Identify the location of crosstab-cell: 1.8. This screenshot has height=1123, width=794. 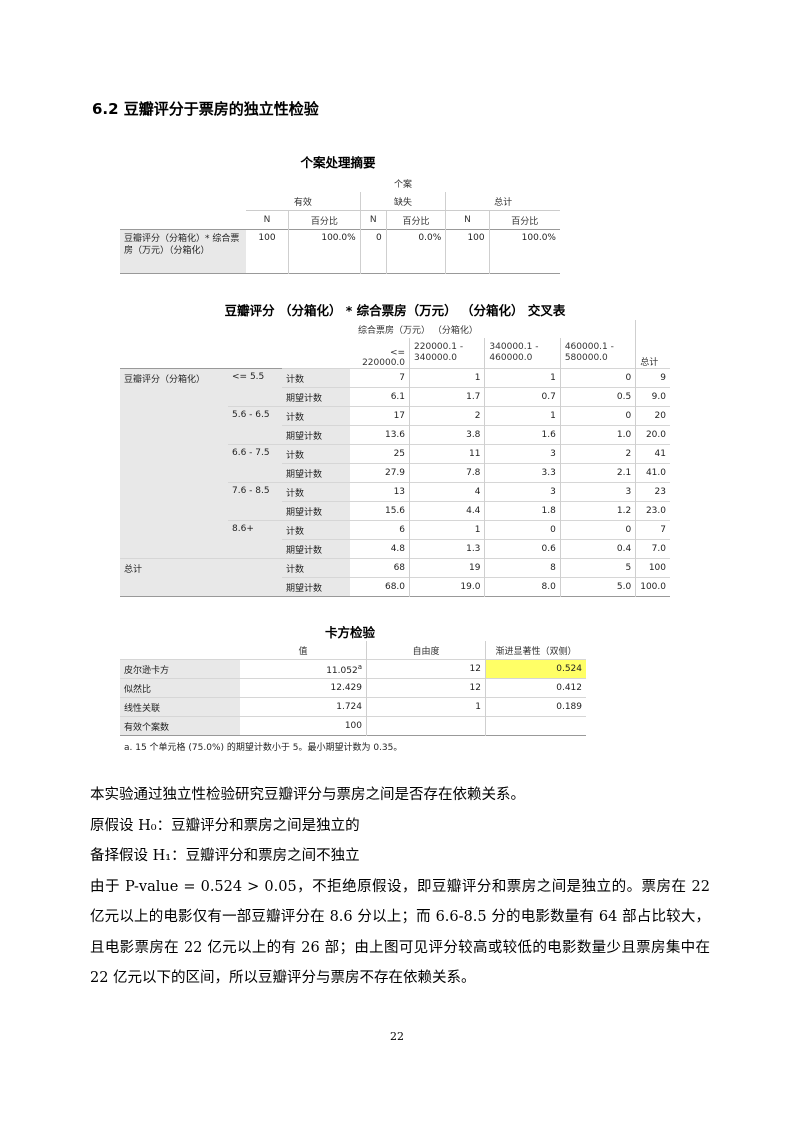
(522, 511).